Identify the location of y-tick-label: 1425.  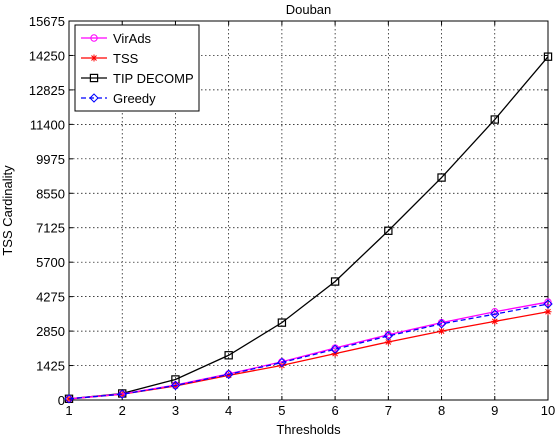
(50, 366).